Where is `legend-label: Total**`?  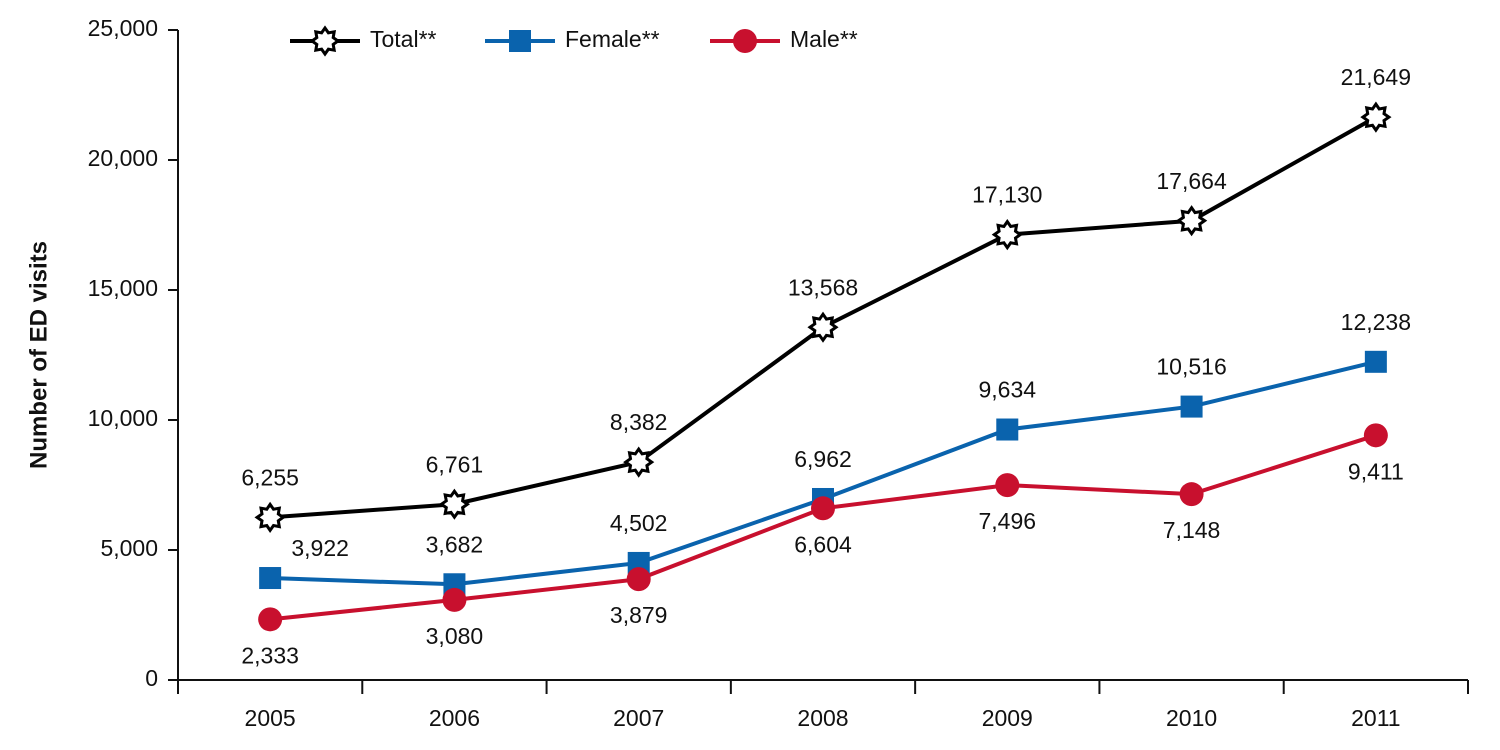
legend-label: Total** is located at coordinates (403, 39).